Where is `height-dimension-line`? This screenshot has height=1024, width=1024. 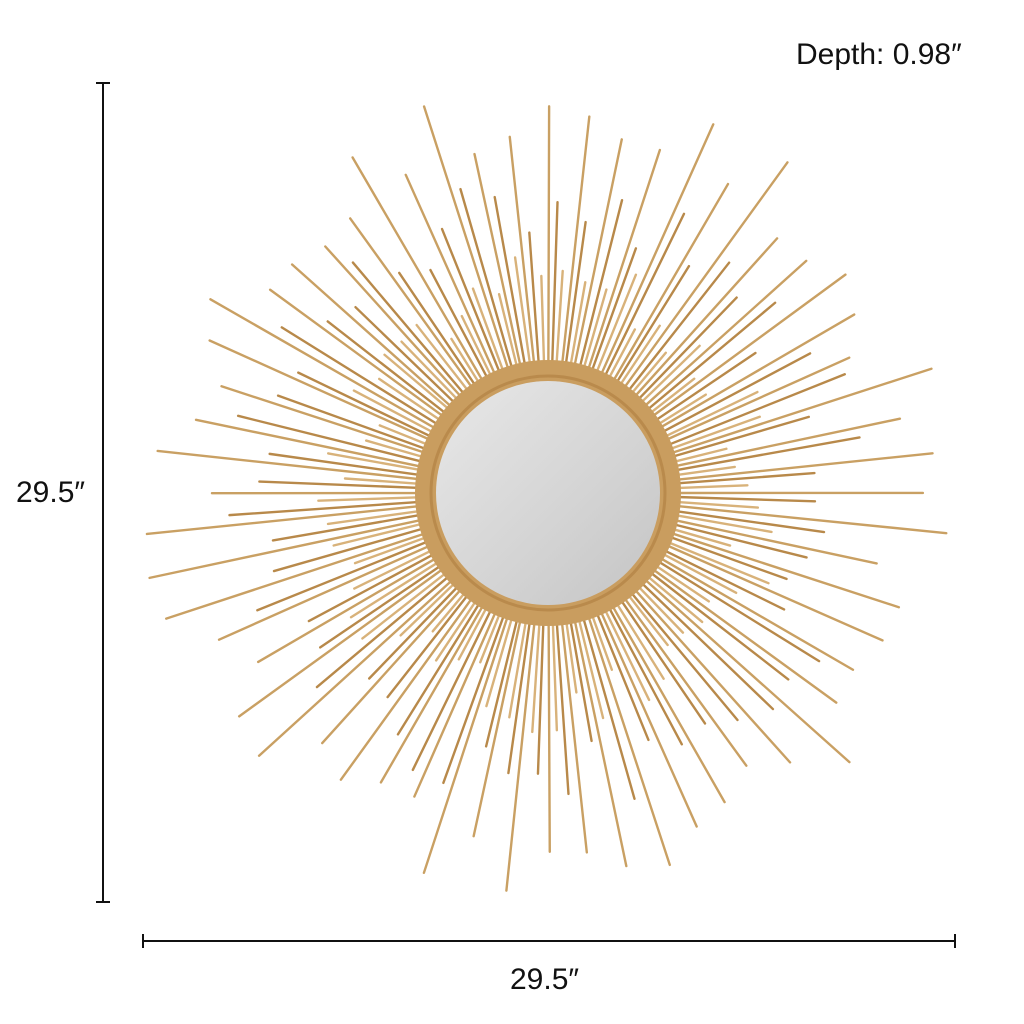 height-dimension-line is located at coordinates (103, 492).